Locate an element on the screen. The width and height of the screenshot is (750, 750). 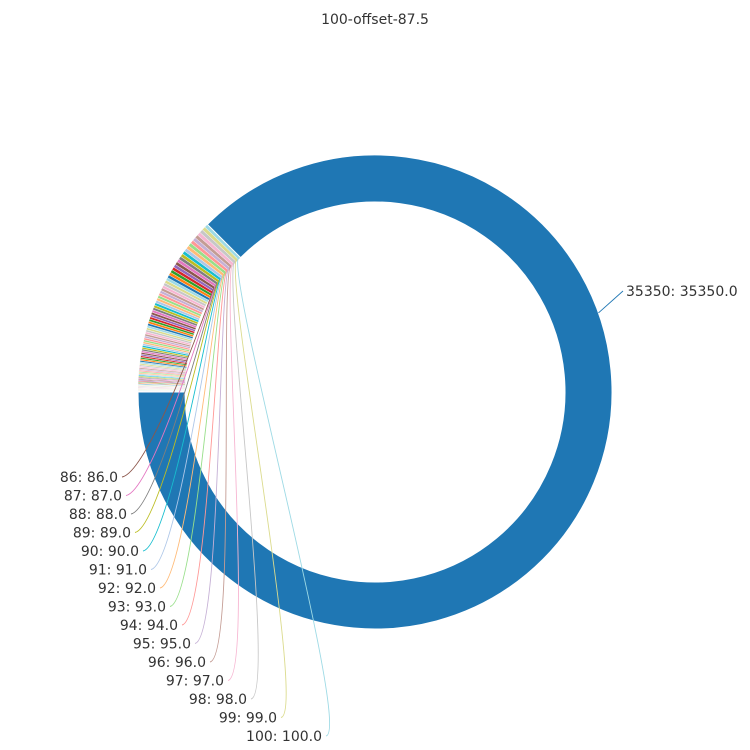
slice-label-97: 97: 97.0 is located at coordinates (195, 682).